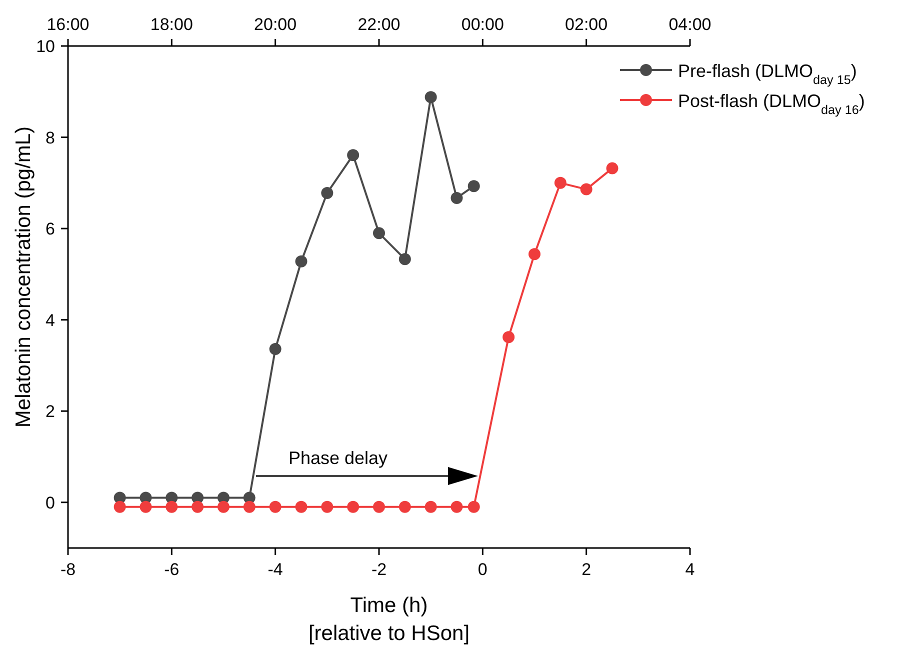 The height and width of the screenshot is (652, 923). Describe the element at coordinates (172, 569) in the screenshot. I see `x-tick-label: -6` at that location.